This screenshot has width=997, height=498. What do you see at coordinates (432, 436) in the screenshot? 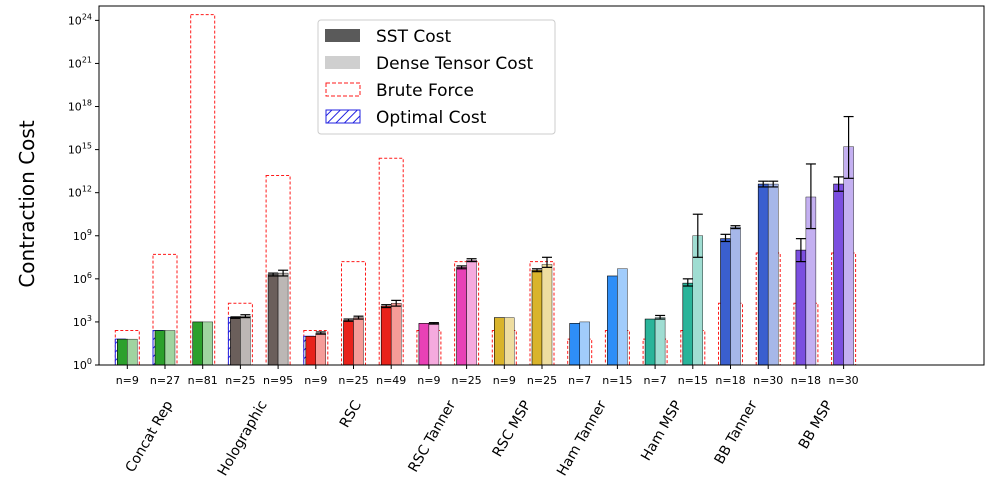
I see `category-label: RSC Tanner` at bounding box center [432, 436].